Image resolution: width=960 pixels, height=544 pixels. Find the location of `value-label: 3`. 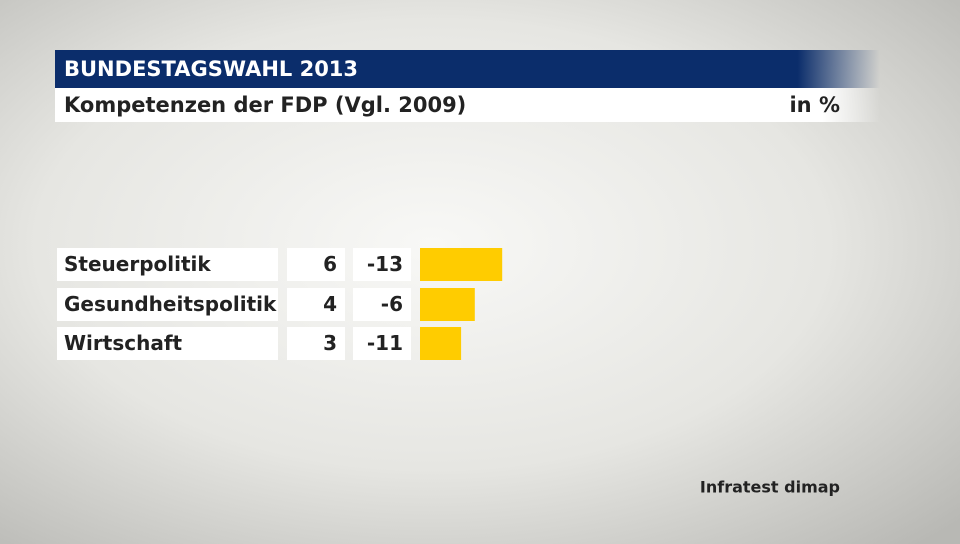

value-label: 3 is located at coordinates (330, 343).